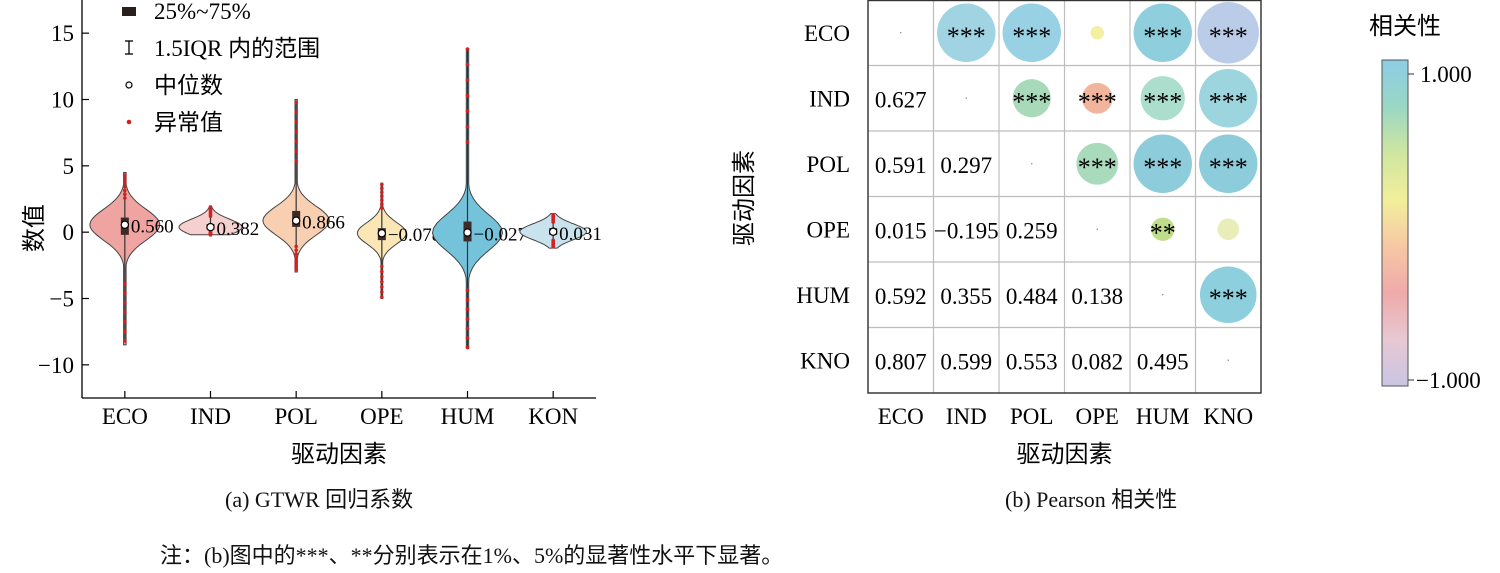 This screenshot has height=573, width=1500. I want to click on corr-value: 0.138, so click(1097, 296).